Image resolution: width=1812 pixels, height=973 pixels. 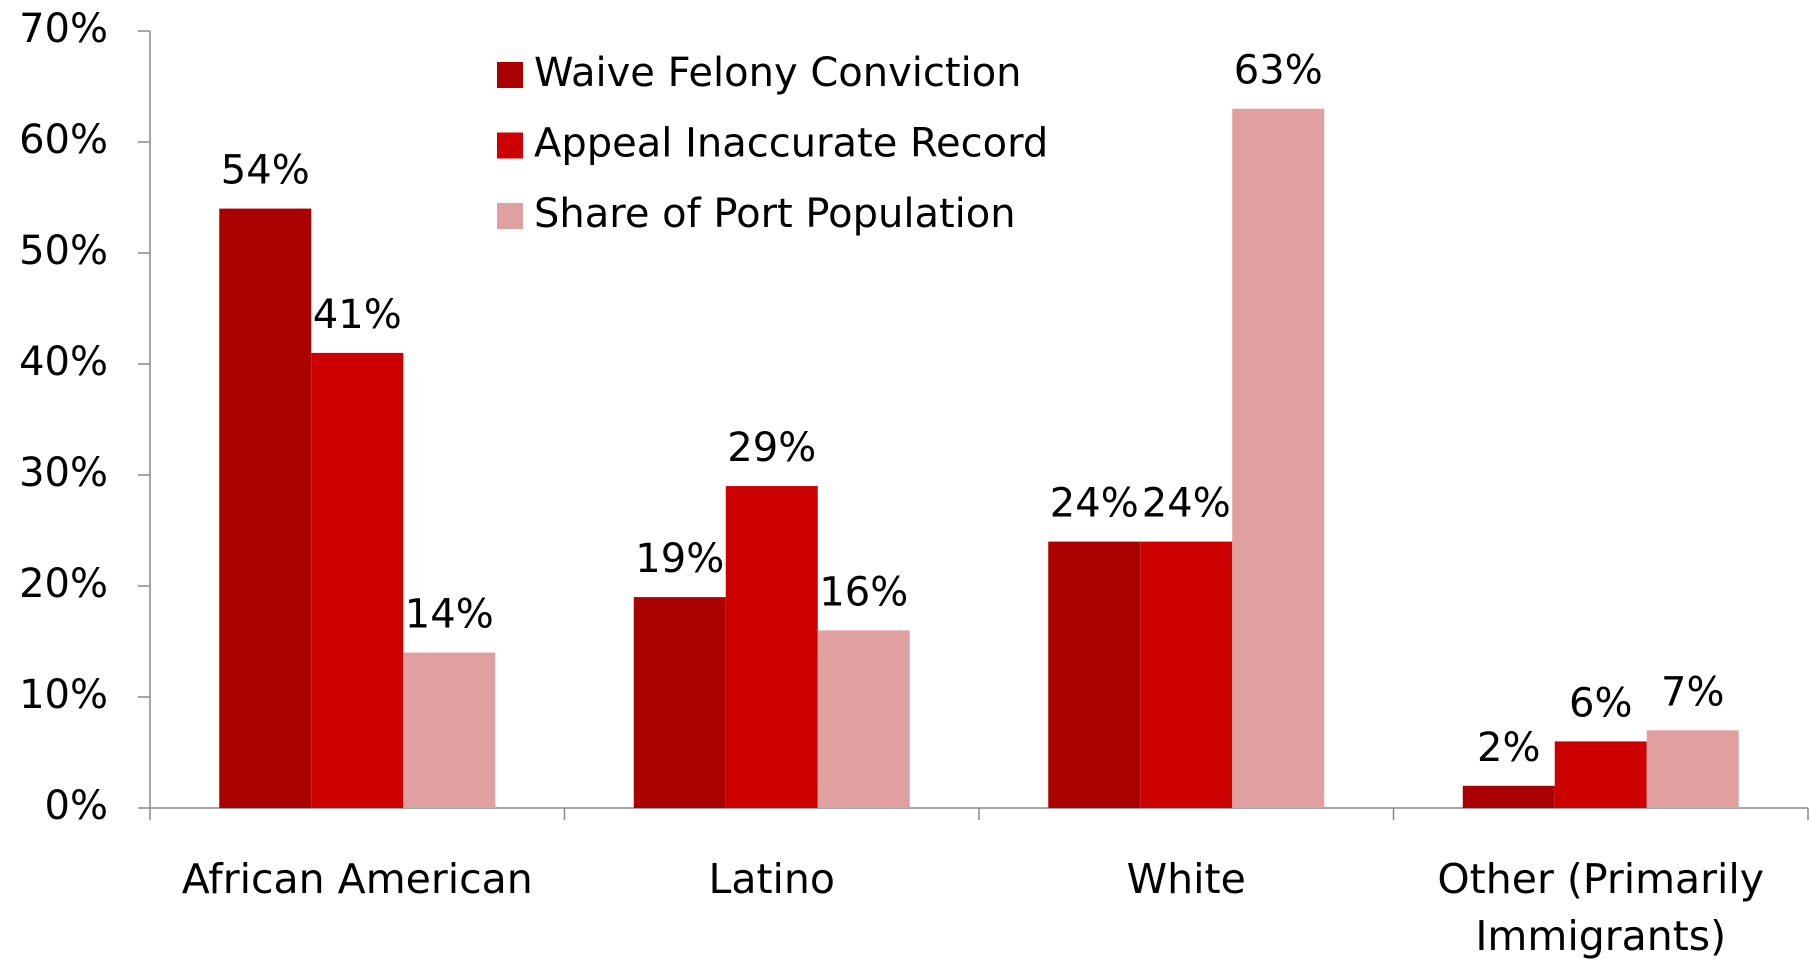 I want to click on legend-label: Appeal Inaccurate Record, so click(x=791, y=144).